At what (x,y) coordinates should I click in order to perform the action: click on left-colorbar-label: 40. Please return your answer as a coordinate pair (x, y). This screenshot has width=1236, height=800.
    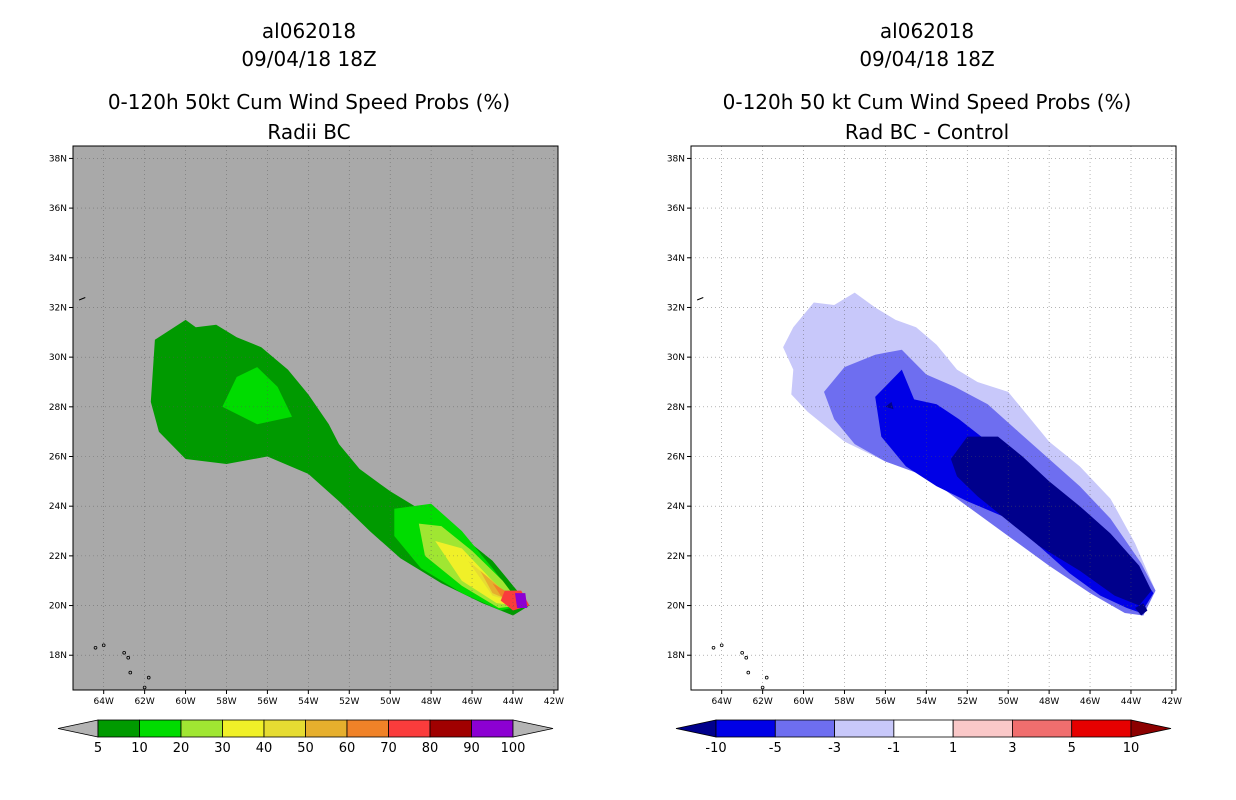
    Looking at the image, I should click on (264, 748).